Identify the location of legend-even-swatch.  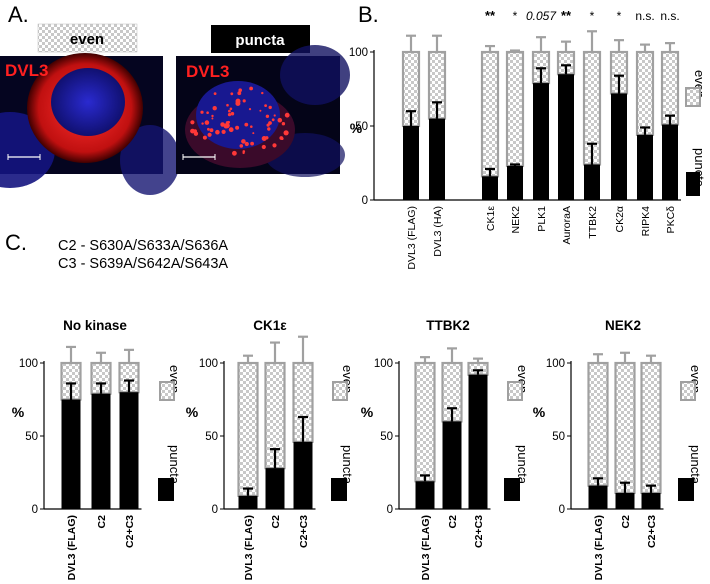
(515, 391).